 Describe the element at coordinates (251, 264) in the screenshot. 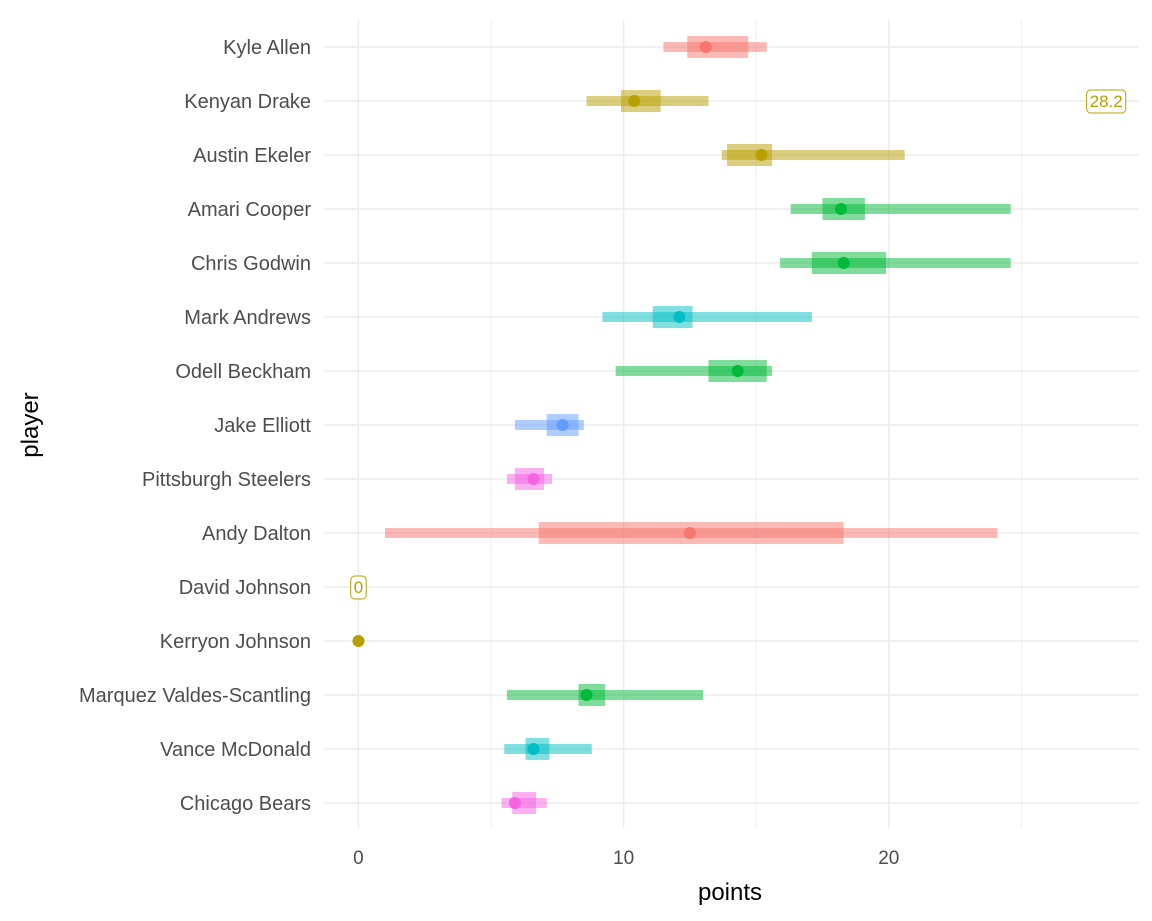

I see `y-tick-label: Chris Godwin` at that location.